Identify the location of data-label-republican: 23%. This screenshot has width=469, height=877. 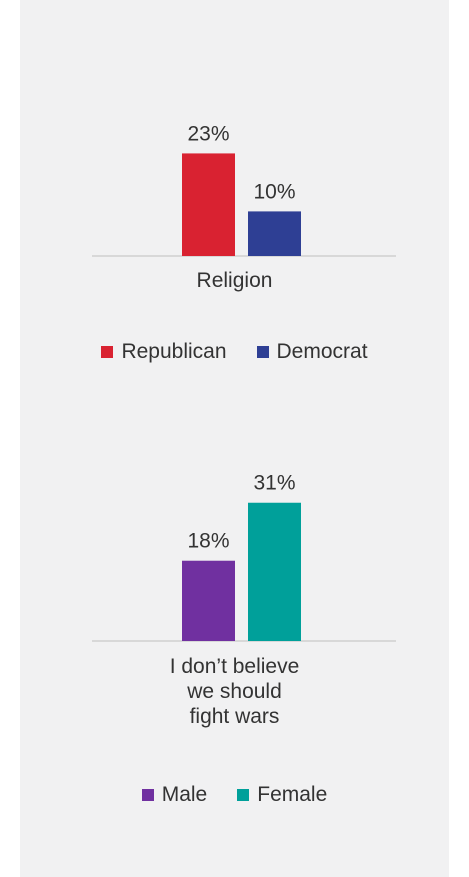
(208, 133).